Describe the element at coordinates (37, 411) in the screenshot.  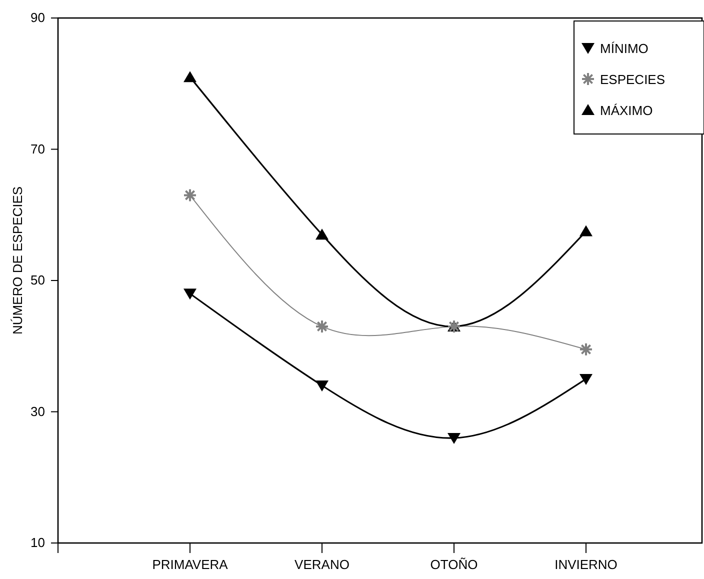
I see `y-tick-label: 30` at that location.